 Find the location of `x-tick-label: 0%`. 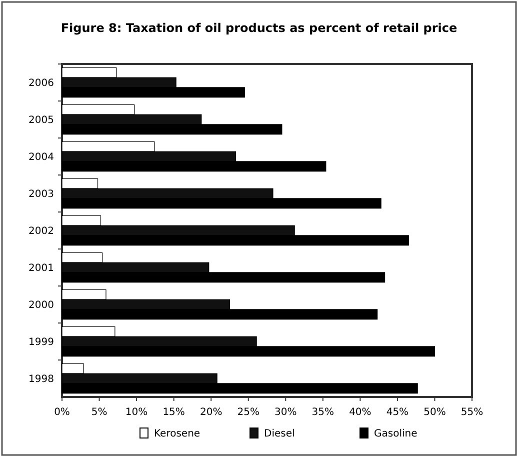

x-tick-label: 0% is located at coordinates (62, 412).